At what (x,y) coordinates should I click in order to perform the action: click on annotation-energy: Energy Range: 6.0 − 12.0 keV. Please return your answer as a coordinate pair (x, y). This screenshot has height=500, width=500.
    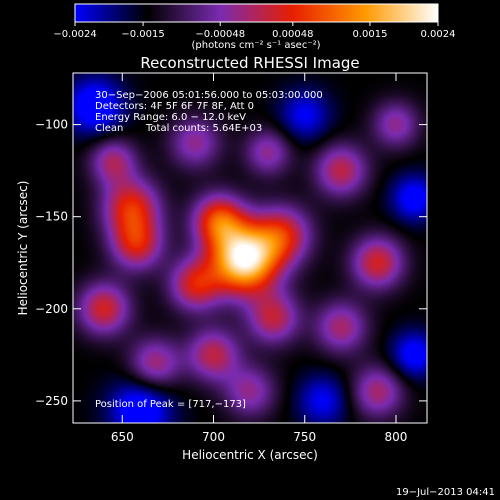
    Looking at the image, I should click on (170, 117).